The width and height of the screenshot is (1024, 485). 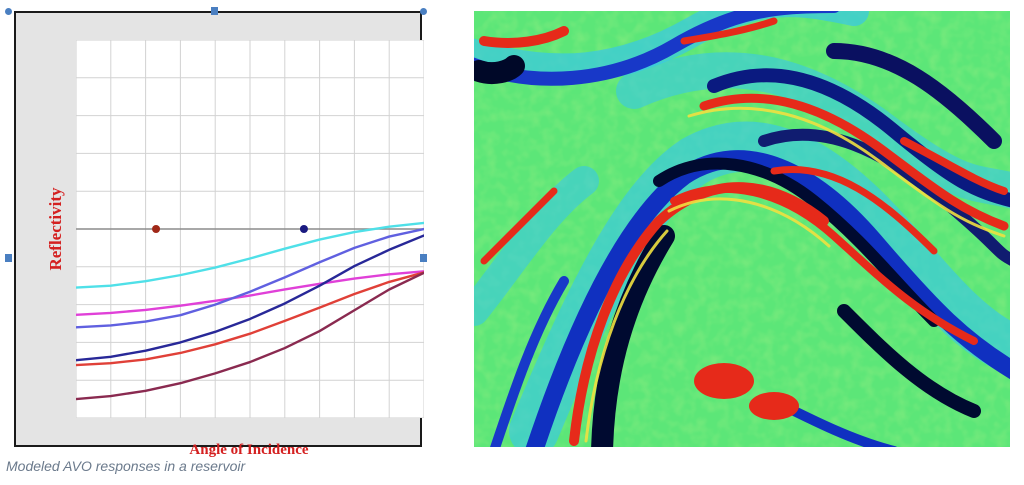 I want to click on x-axis-label: Angle of Incidence, so click(x=249, y=450).